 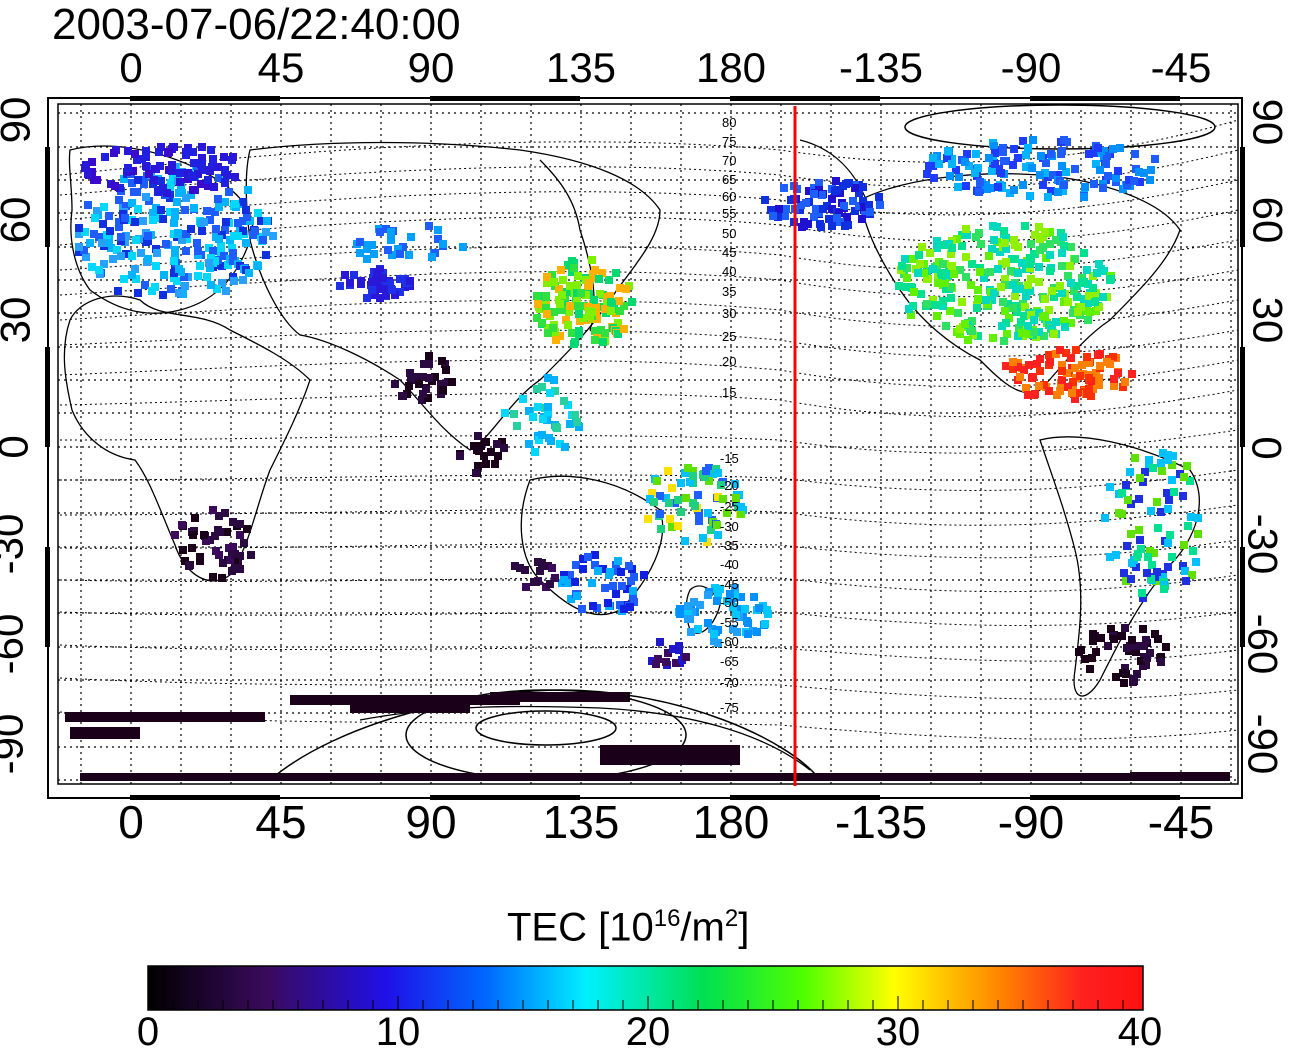 I want to click on contour-label: 45, so click(x=729, y=252).